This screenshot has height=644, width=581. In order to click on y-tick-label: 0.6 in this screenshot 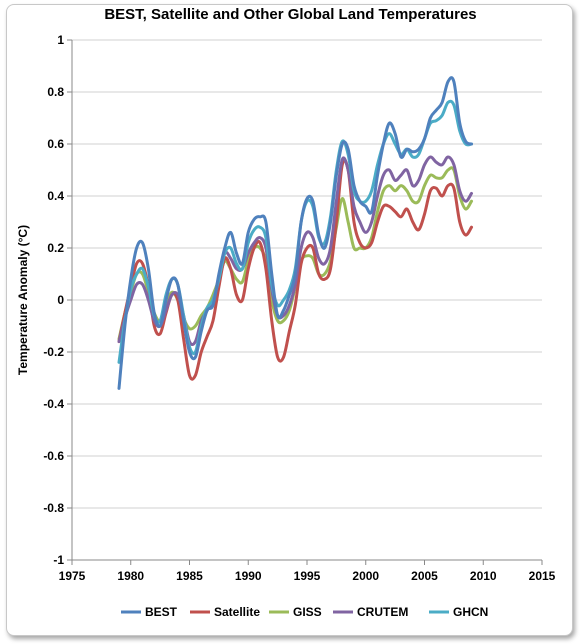, I will do `click(55, 144)`.